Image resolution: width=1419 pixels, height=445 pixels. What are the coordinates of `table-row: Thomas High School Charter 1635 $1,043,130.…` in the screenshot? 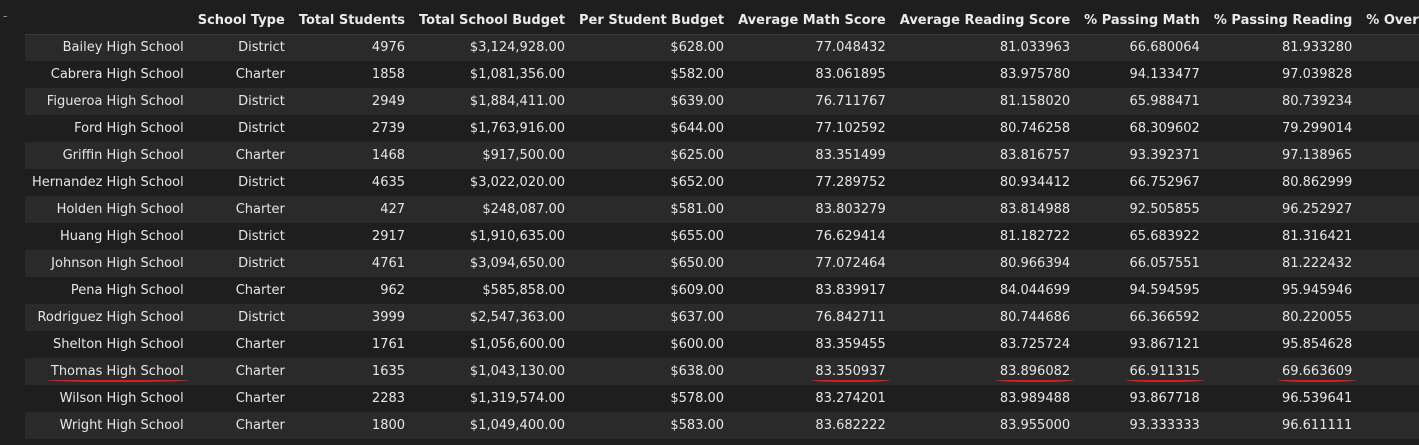 It's located at (722, 371).